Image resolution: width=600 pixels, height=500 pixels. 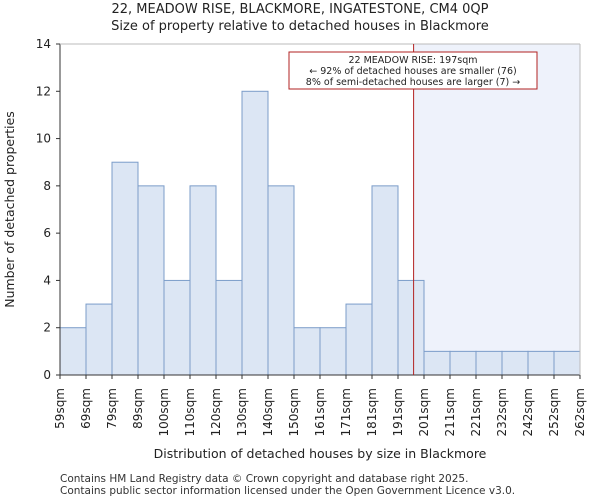 I want to click on y-tick-label: 14, so click(x=43, y=44).